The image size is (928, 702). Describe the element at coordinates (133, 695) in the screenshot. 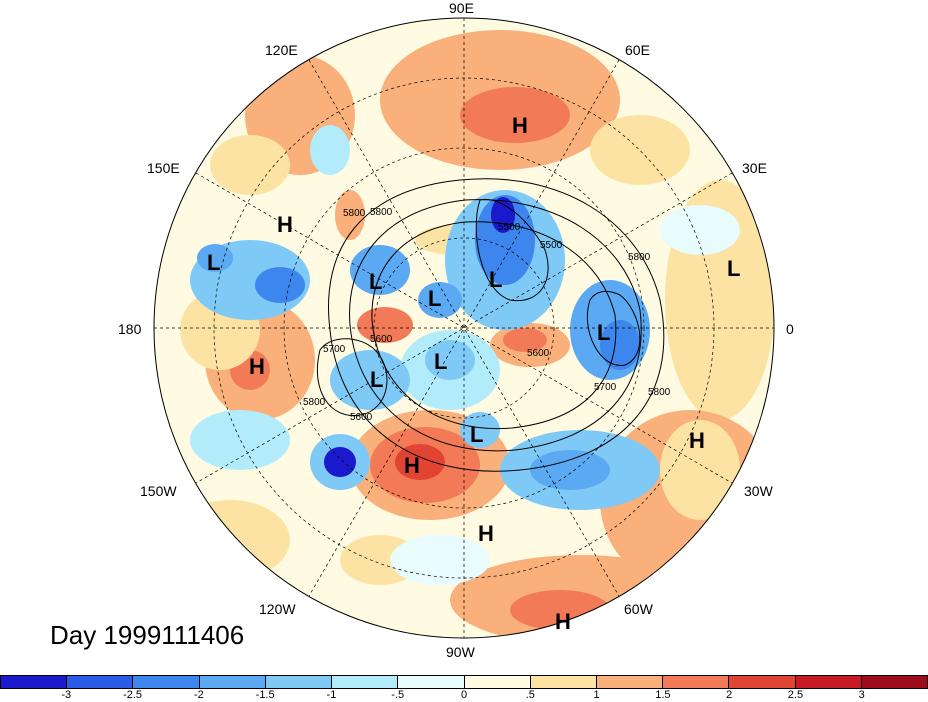

I see `colorbar-tick-label: -2.5` at that location.